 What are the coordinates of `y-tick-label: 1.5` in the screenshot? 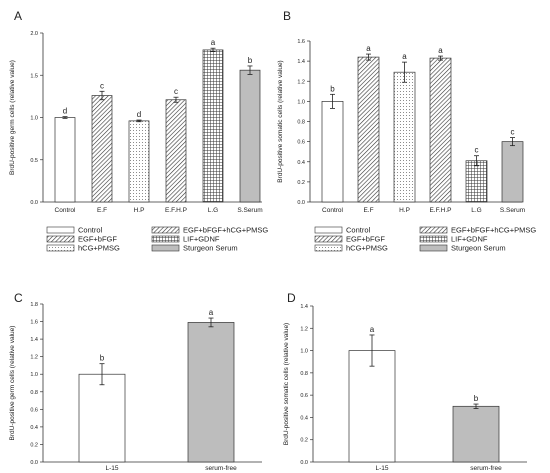 It's located at (34, 76).